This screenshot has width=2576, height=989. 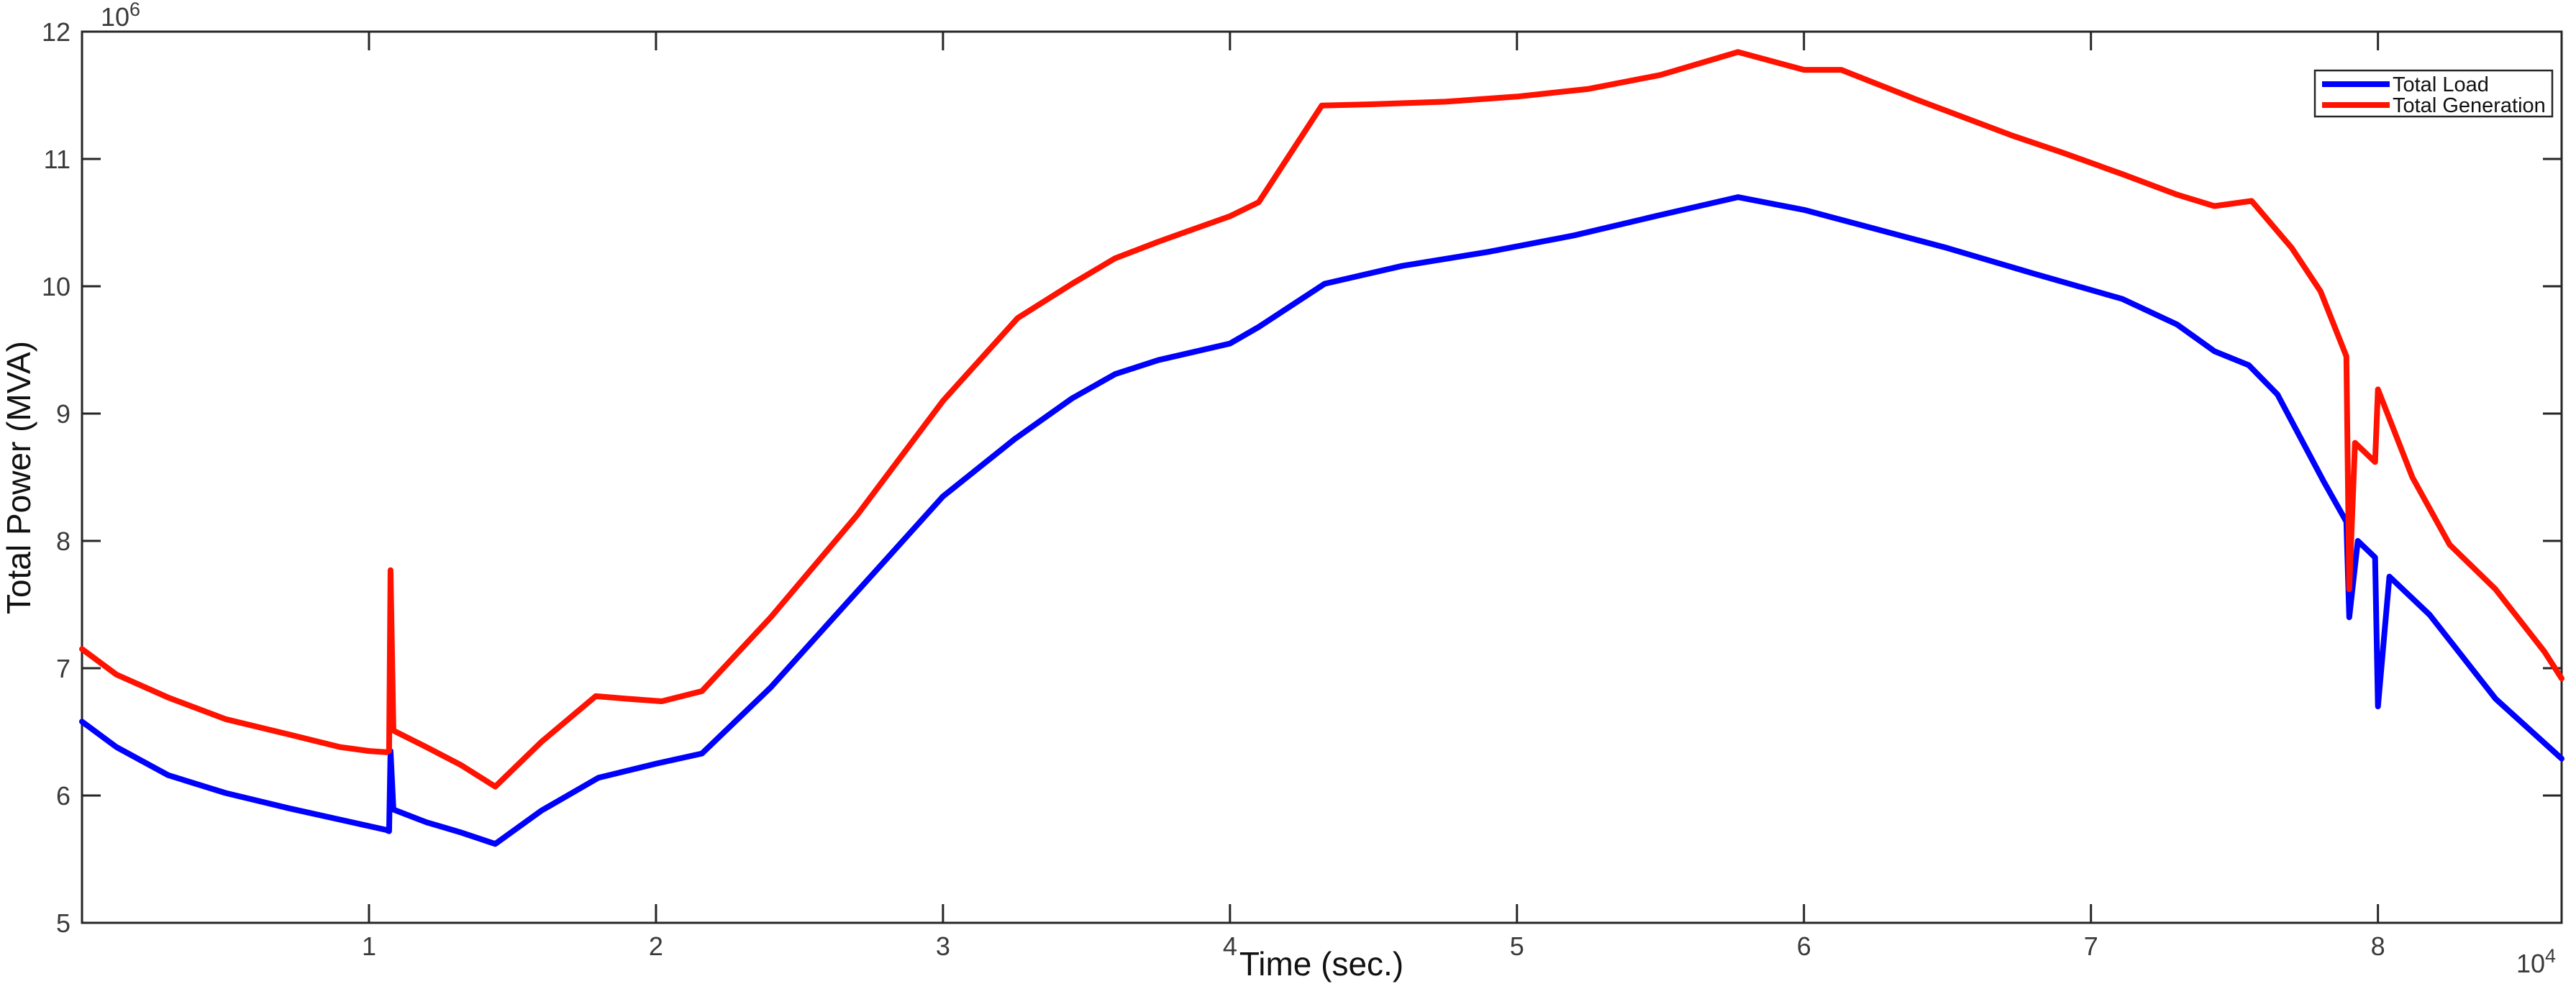 I want to click on y-axis-label: Total Power (MVA), so click(x=18, y=477).